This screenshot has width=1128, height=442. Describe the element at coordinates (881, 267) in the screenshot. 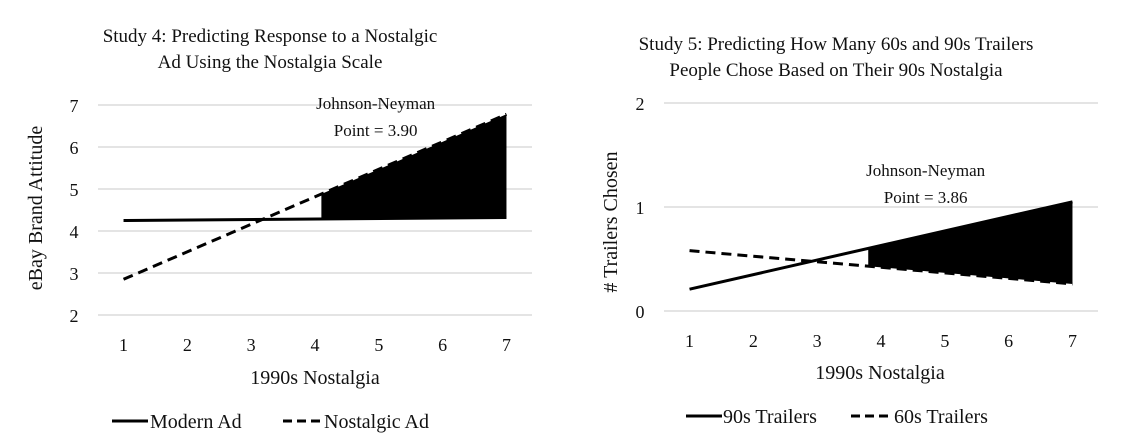

I see `chart-2-series-line-60s-trailers` at that location.